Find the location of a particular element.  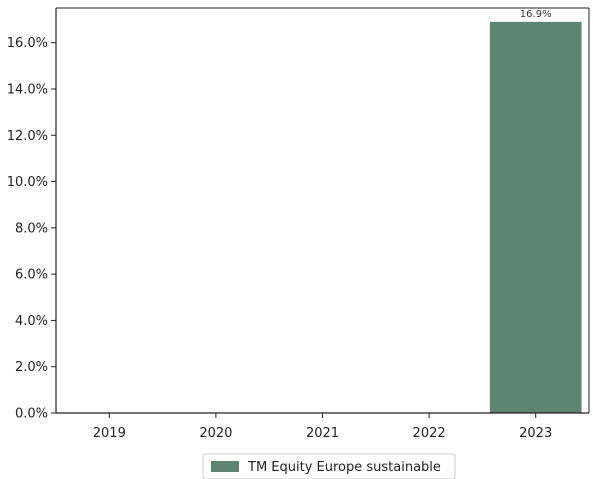

y-tick-label: 12.0% is located at coordinates (27, 136).